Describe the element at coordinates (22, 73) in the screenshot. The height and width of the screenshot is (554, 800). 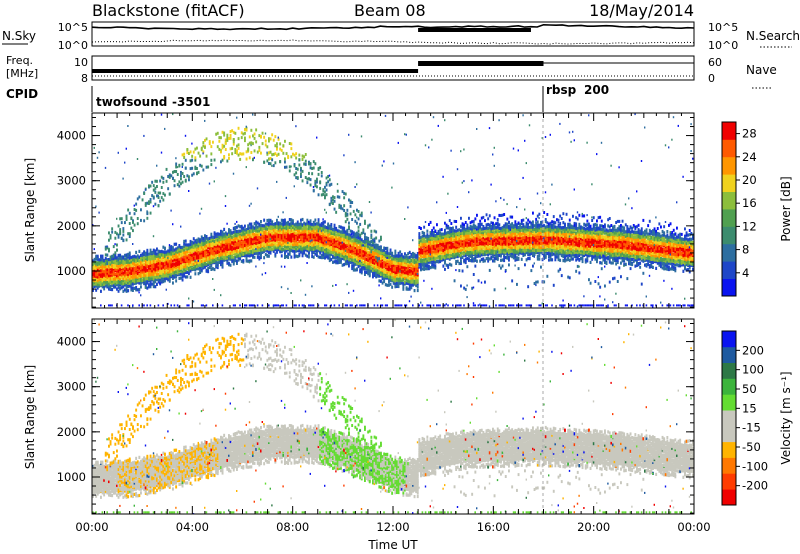
I see `freq-units-label: [MHz]` at that location.